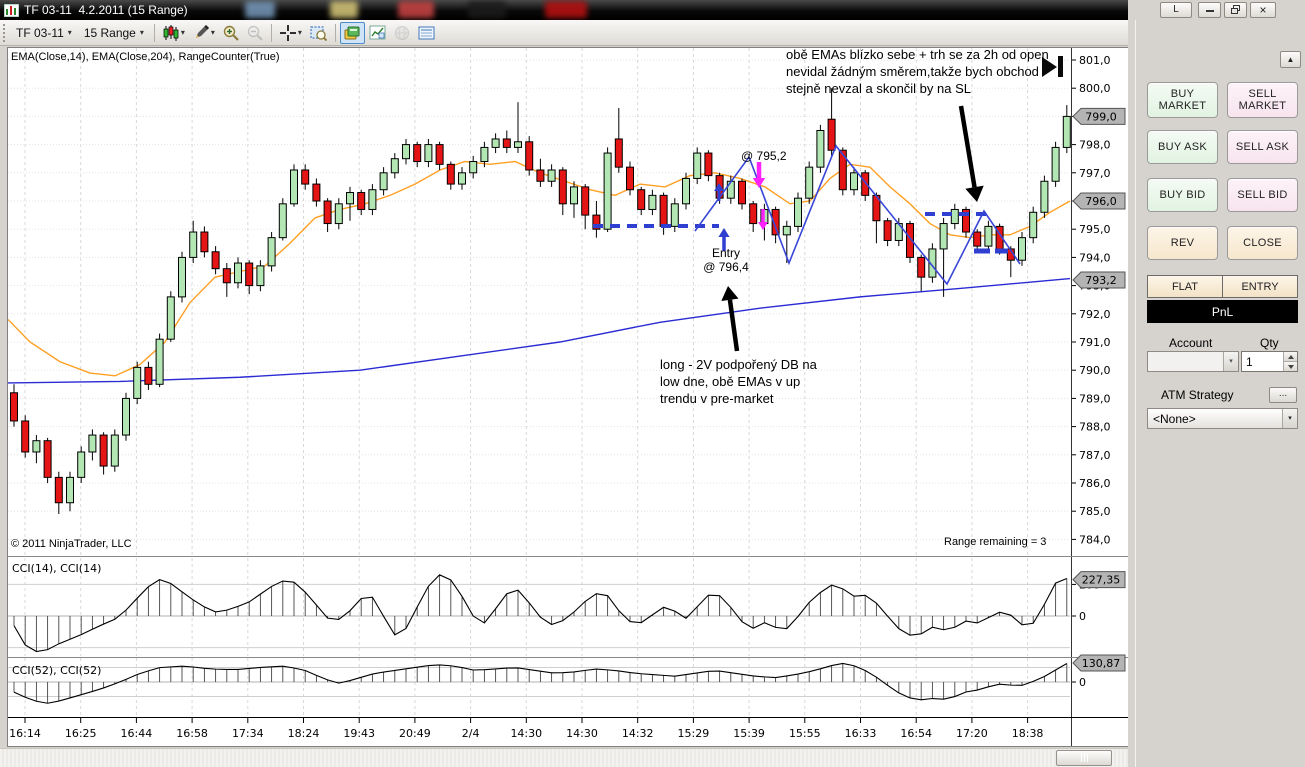 The width and height of the screenshot is (1305, 767). I want to click on svg-text: 14:32, so click(638, 733).